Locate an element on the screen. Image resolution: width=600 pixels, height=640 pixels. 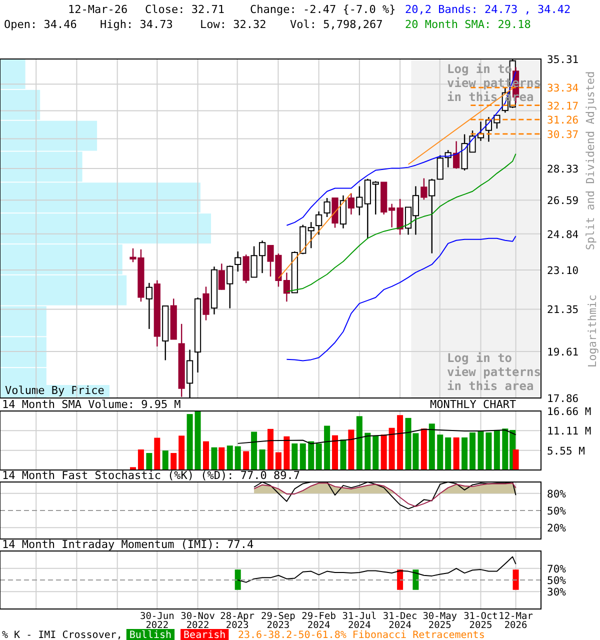
text: 12-Mar-26 is located at coordinates (98, 9).